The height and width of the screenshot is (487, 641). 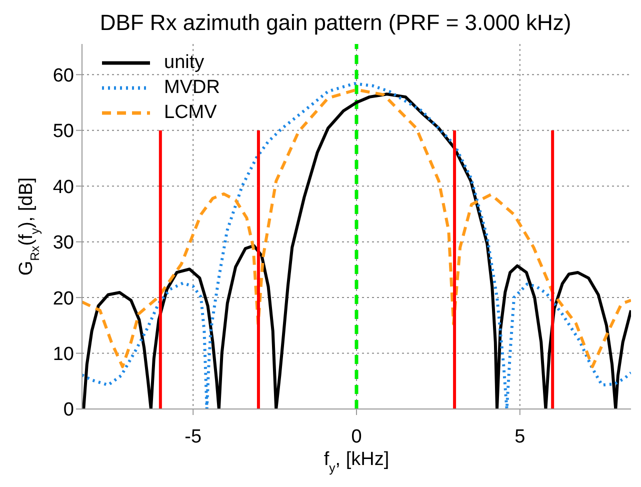 What do you see at coordinates (63, 131) in the screenshot?
I see `y-tick-label: 50` at bounding box center [63, 131].